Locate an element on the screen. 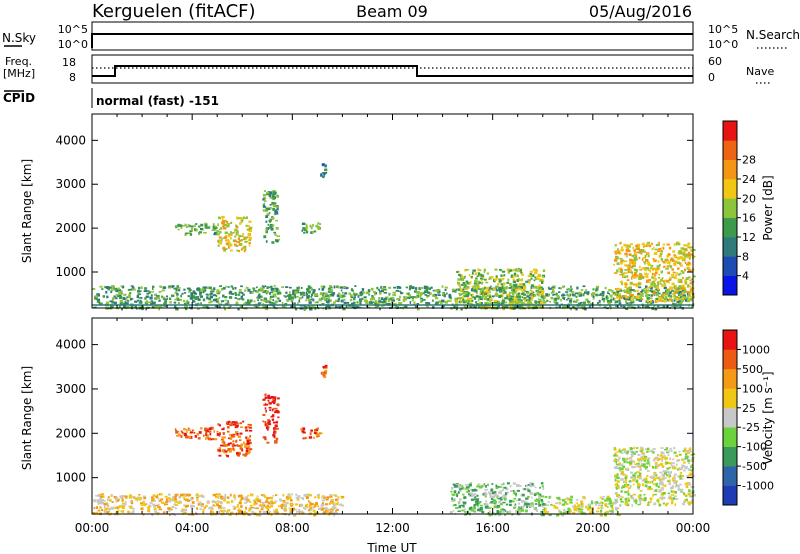 Image resolution: width=800 pixels, height=554 pixels. power-colorbar-tick-label: 8 is located at coordinates (745, 256).